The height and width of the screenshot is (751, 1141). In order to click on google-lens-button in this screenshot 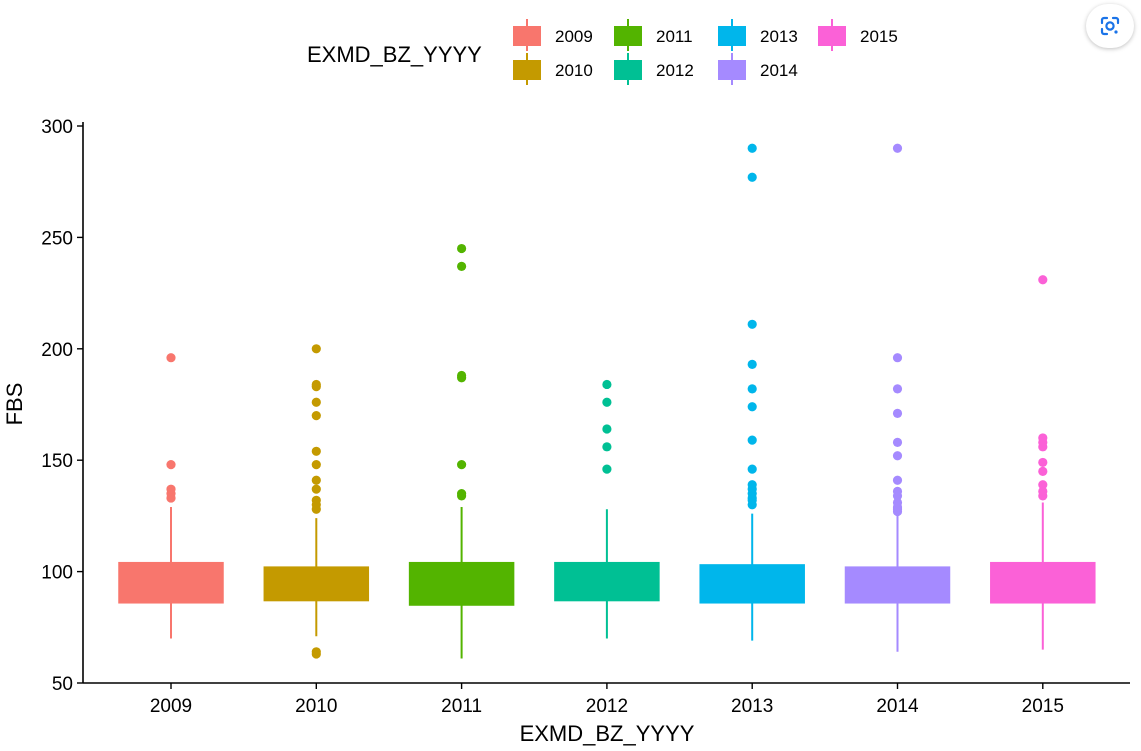, I will do `click(1110, 26)`.